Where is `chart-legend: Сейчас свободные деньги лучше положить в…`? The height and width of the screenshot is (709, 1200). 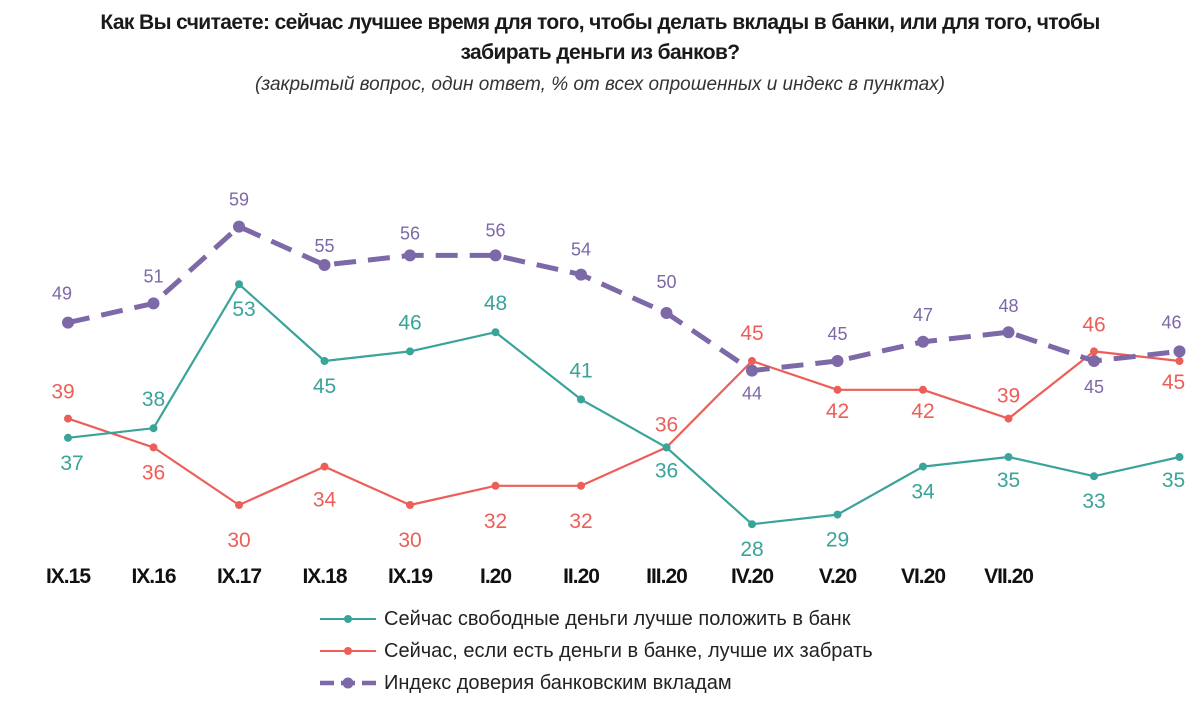
chart-legend: Сейчас свободные деньги лучше положить в… is located at coordinates (595, 651).